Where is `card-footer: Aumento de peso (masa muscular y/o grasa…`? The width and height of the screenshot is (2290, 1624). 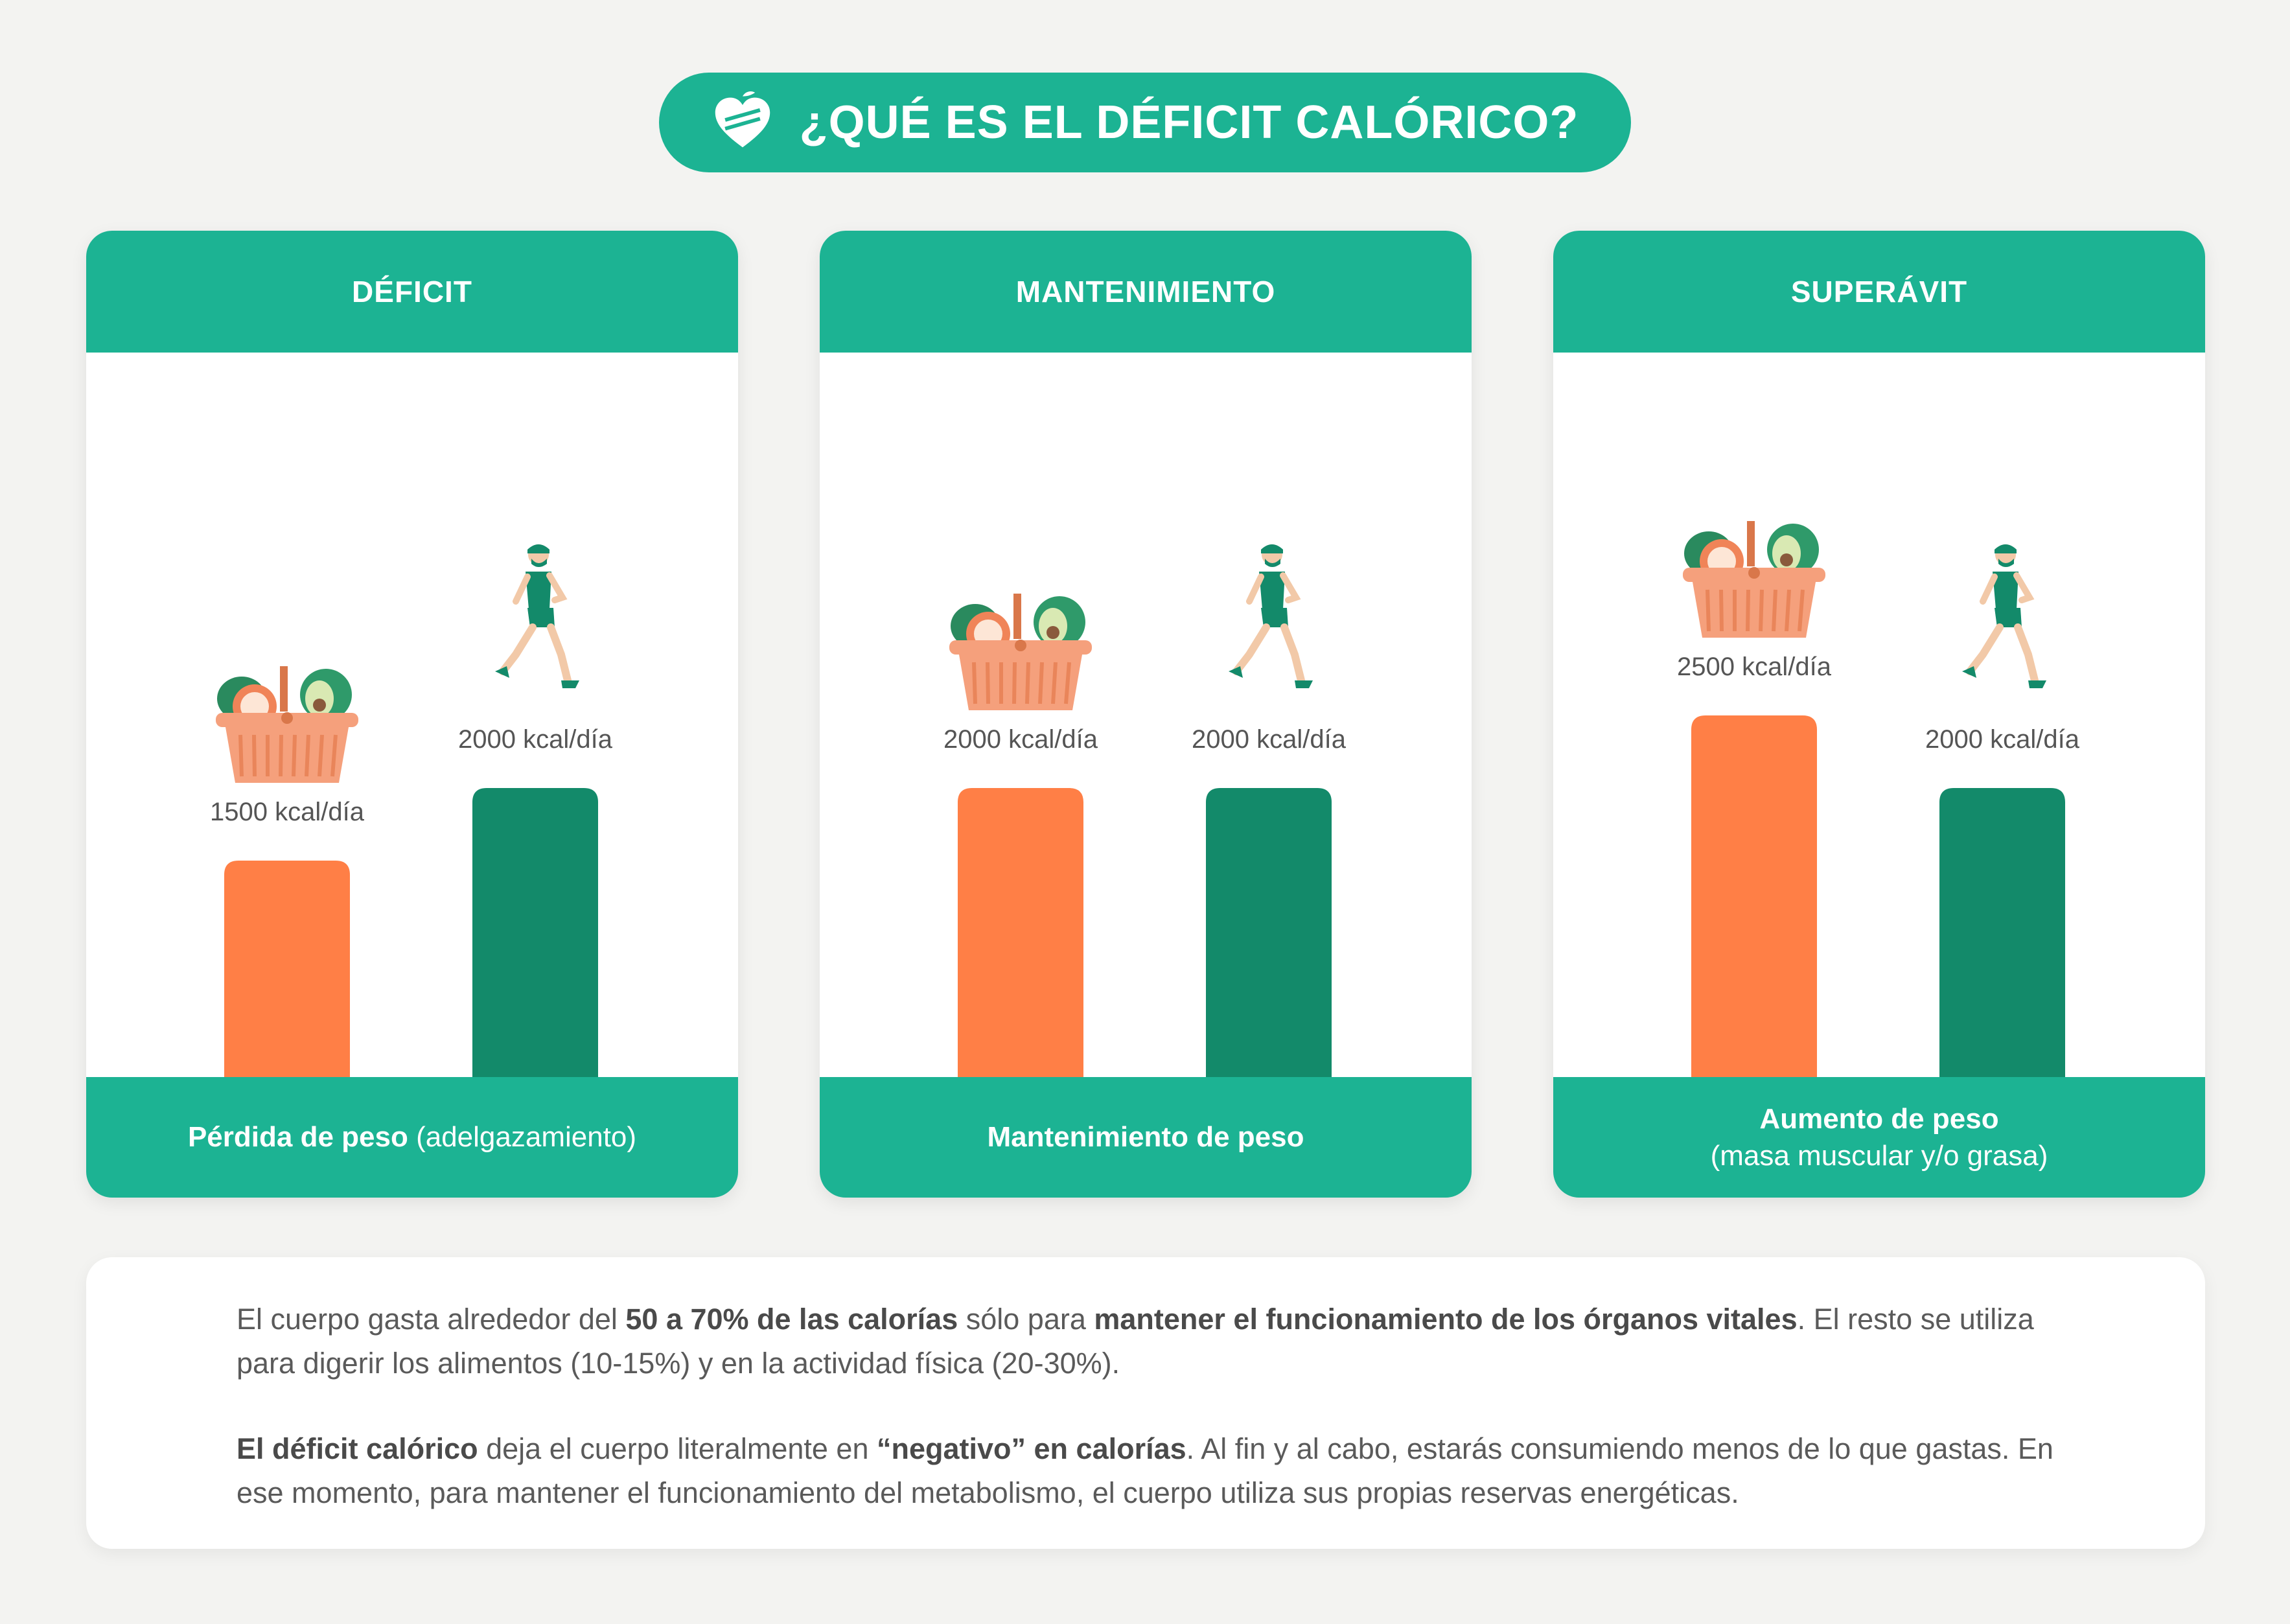 card-footer: Aumento de peso (masa muscular y/o grasa… is located at coordinates (1879, 1137).